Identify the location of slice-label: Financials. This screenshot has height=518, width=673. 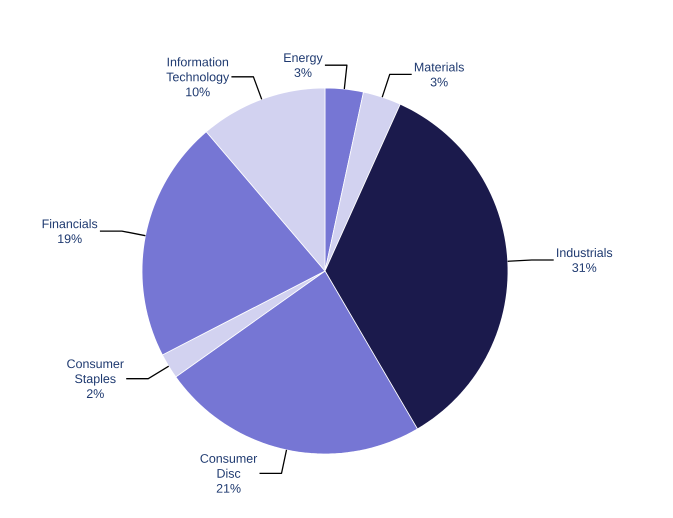
(70, 223).